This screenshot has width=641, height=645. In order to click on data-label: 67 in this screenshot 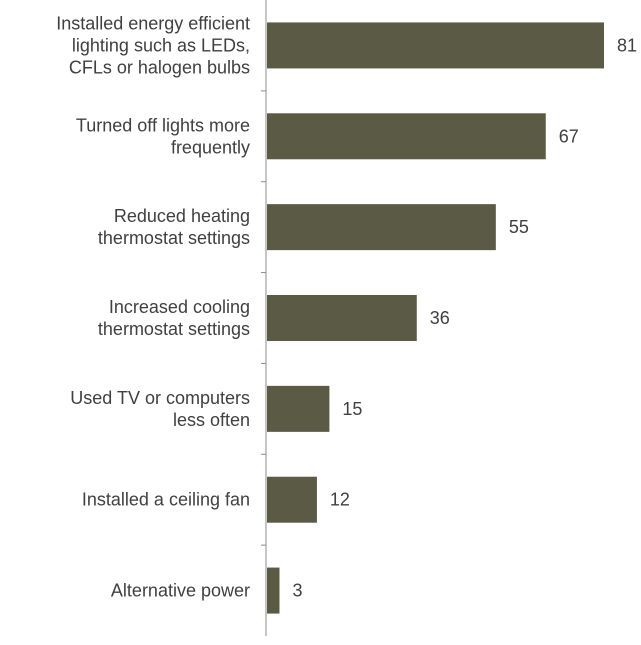, I will do `click(569, 136)`.